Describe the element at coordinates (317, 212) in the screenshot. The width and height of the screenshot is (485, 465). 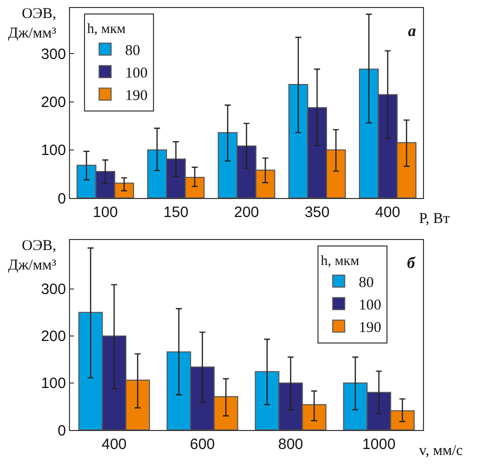
I see `x-tick-label: 350` at that location.